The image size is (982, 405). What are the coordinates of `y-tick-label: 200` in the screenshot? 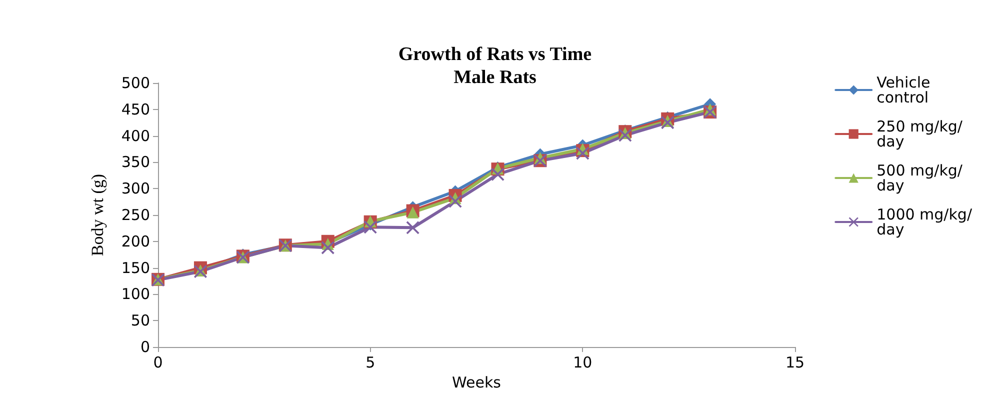 It's located at (135, 241).